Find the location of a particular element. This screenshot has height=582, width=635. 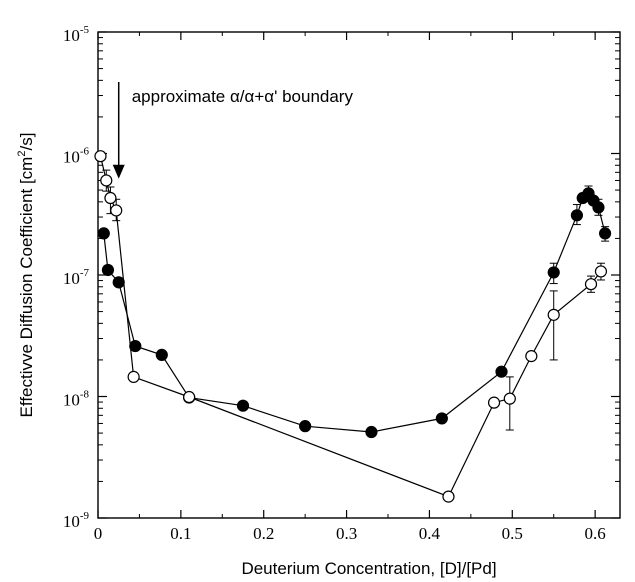

x-tick-label: 0.6 is located at coordinates (595, 533).